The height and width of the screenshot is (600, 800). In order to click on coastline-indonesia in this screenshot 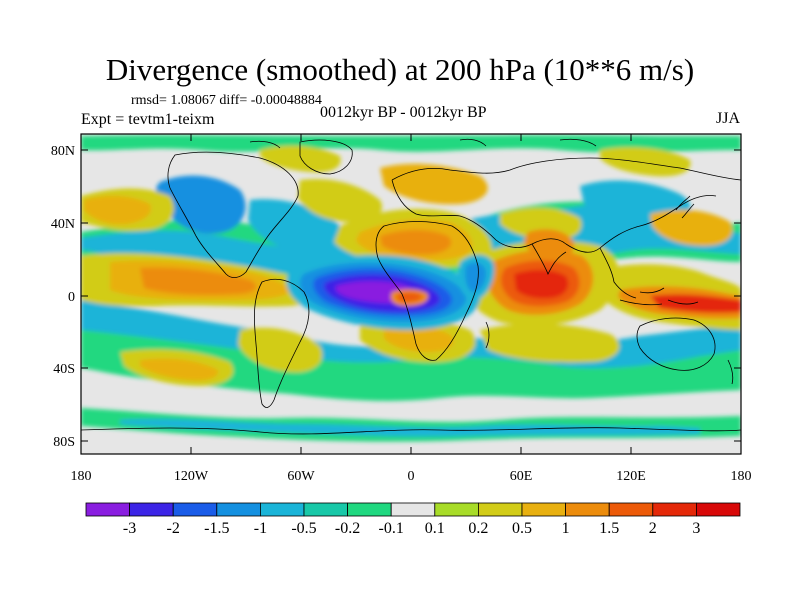, I will do `click(659, 296)`.